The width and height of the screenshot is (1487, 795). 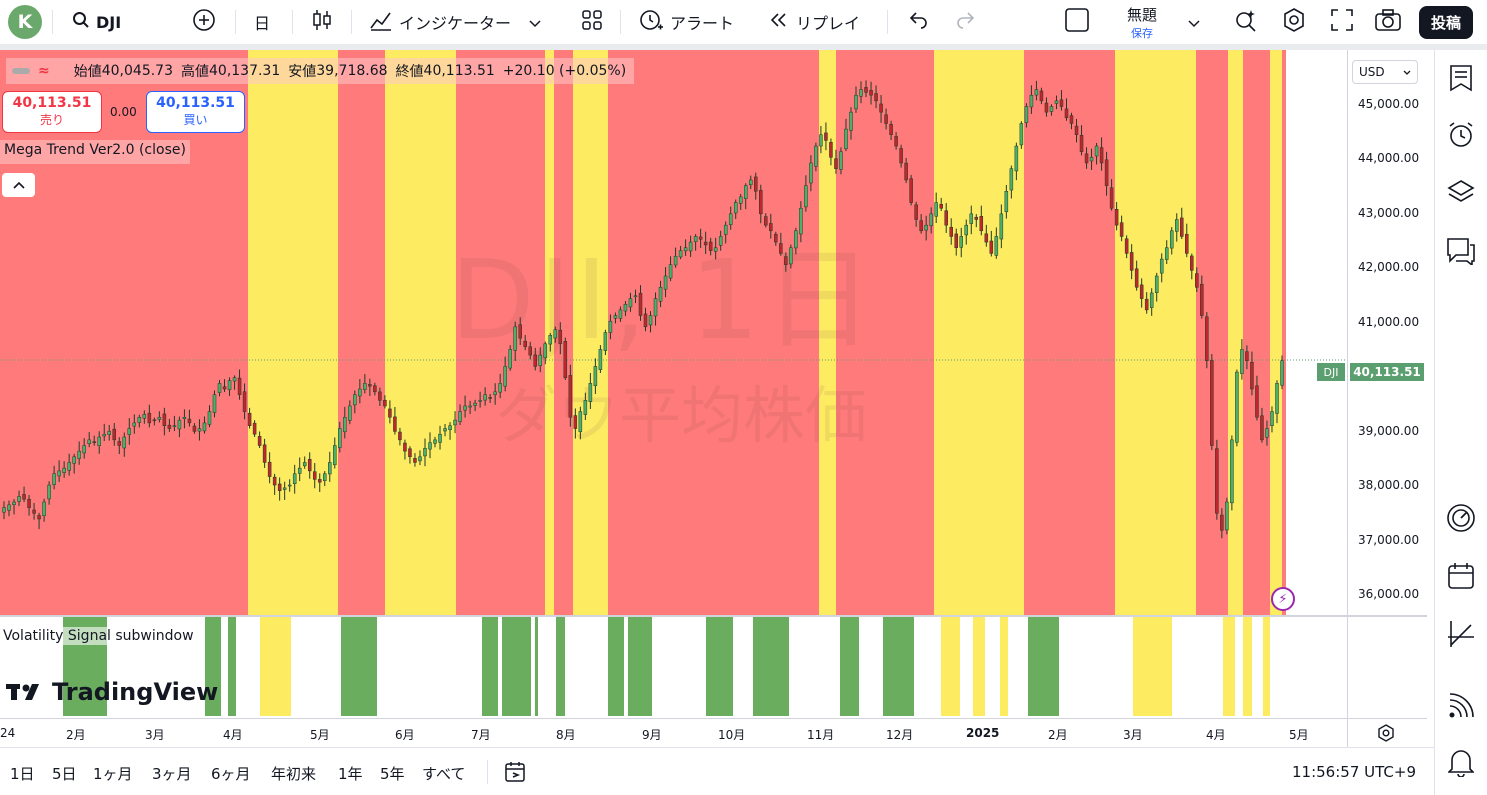 What do you see at coordinates (827, 332) in the screenshot?
I see `neutral-zone-band` at bounding box center [827, 332].